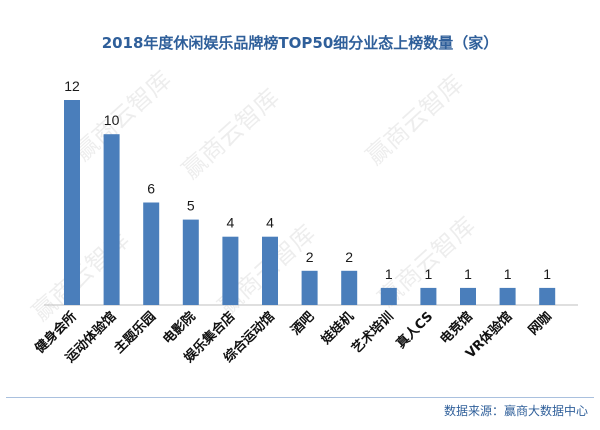  What do you see at coordinates (302, 323) in the screenshot?
I see `category-label: 酒吧` at bounding box center [302, 323].